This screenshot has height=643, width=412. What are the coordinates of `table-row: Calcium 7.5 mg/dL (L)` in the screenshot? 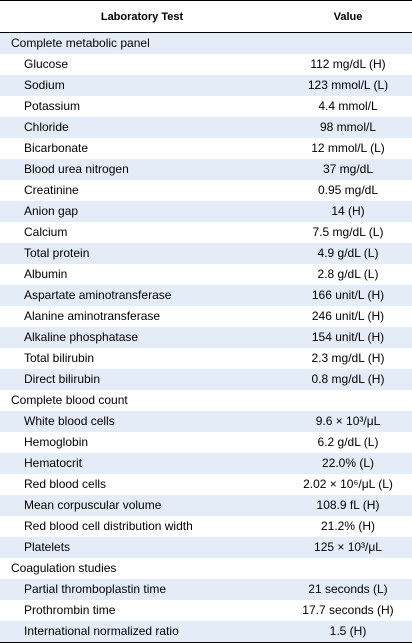 It's located at (206, 232).